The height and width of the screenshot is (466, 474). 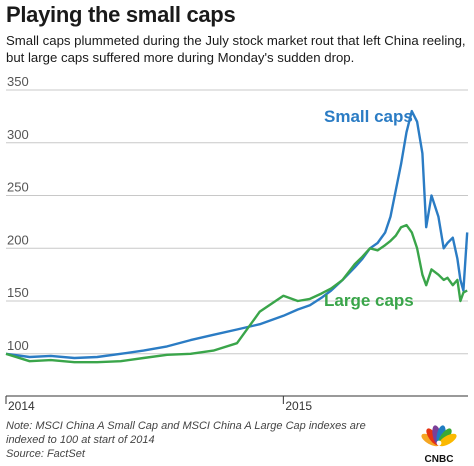 I want to click on chart-title: Playing the small caps, so click(x=121, y=14).